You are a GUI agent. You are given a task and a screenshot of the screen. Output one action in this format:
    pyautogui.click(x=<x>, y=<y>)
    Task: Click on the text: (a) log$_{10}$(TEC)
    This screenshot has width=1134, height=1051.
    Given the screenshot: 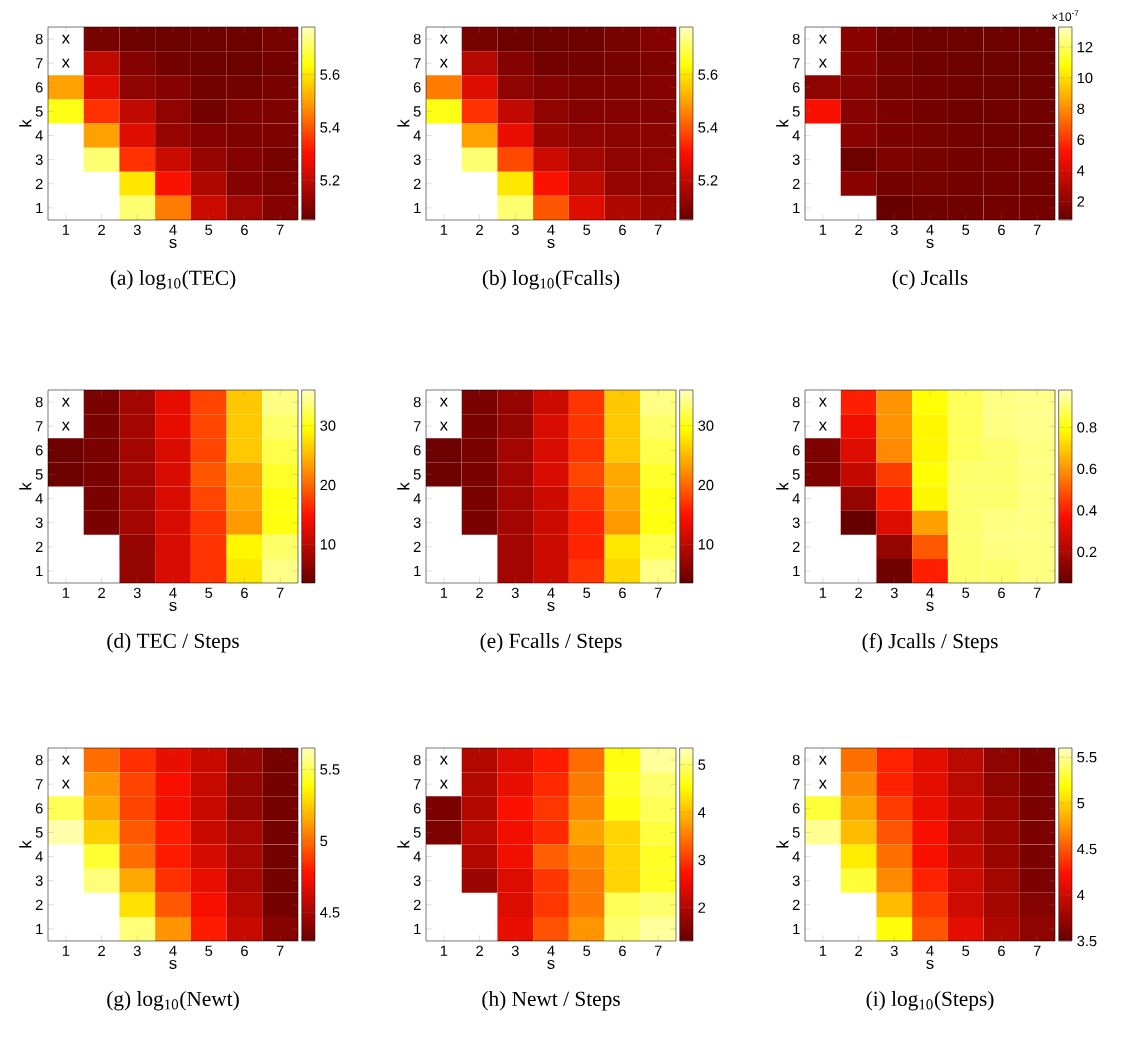 What is the action you would take?
    pyautogui.click(x=173, y=280)
    